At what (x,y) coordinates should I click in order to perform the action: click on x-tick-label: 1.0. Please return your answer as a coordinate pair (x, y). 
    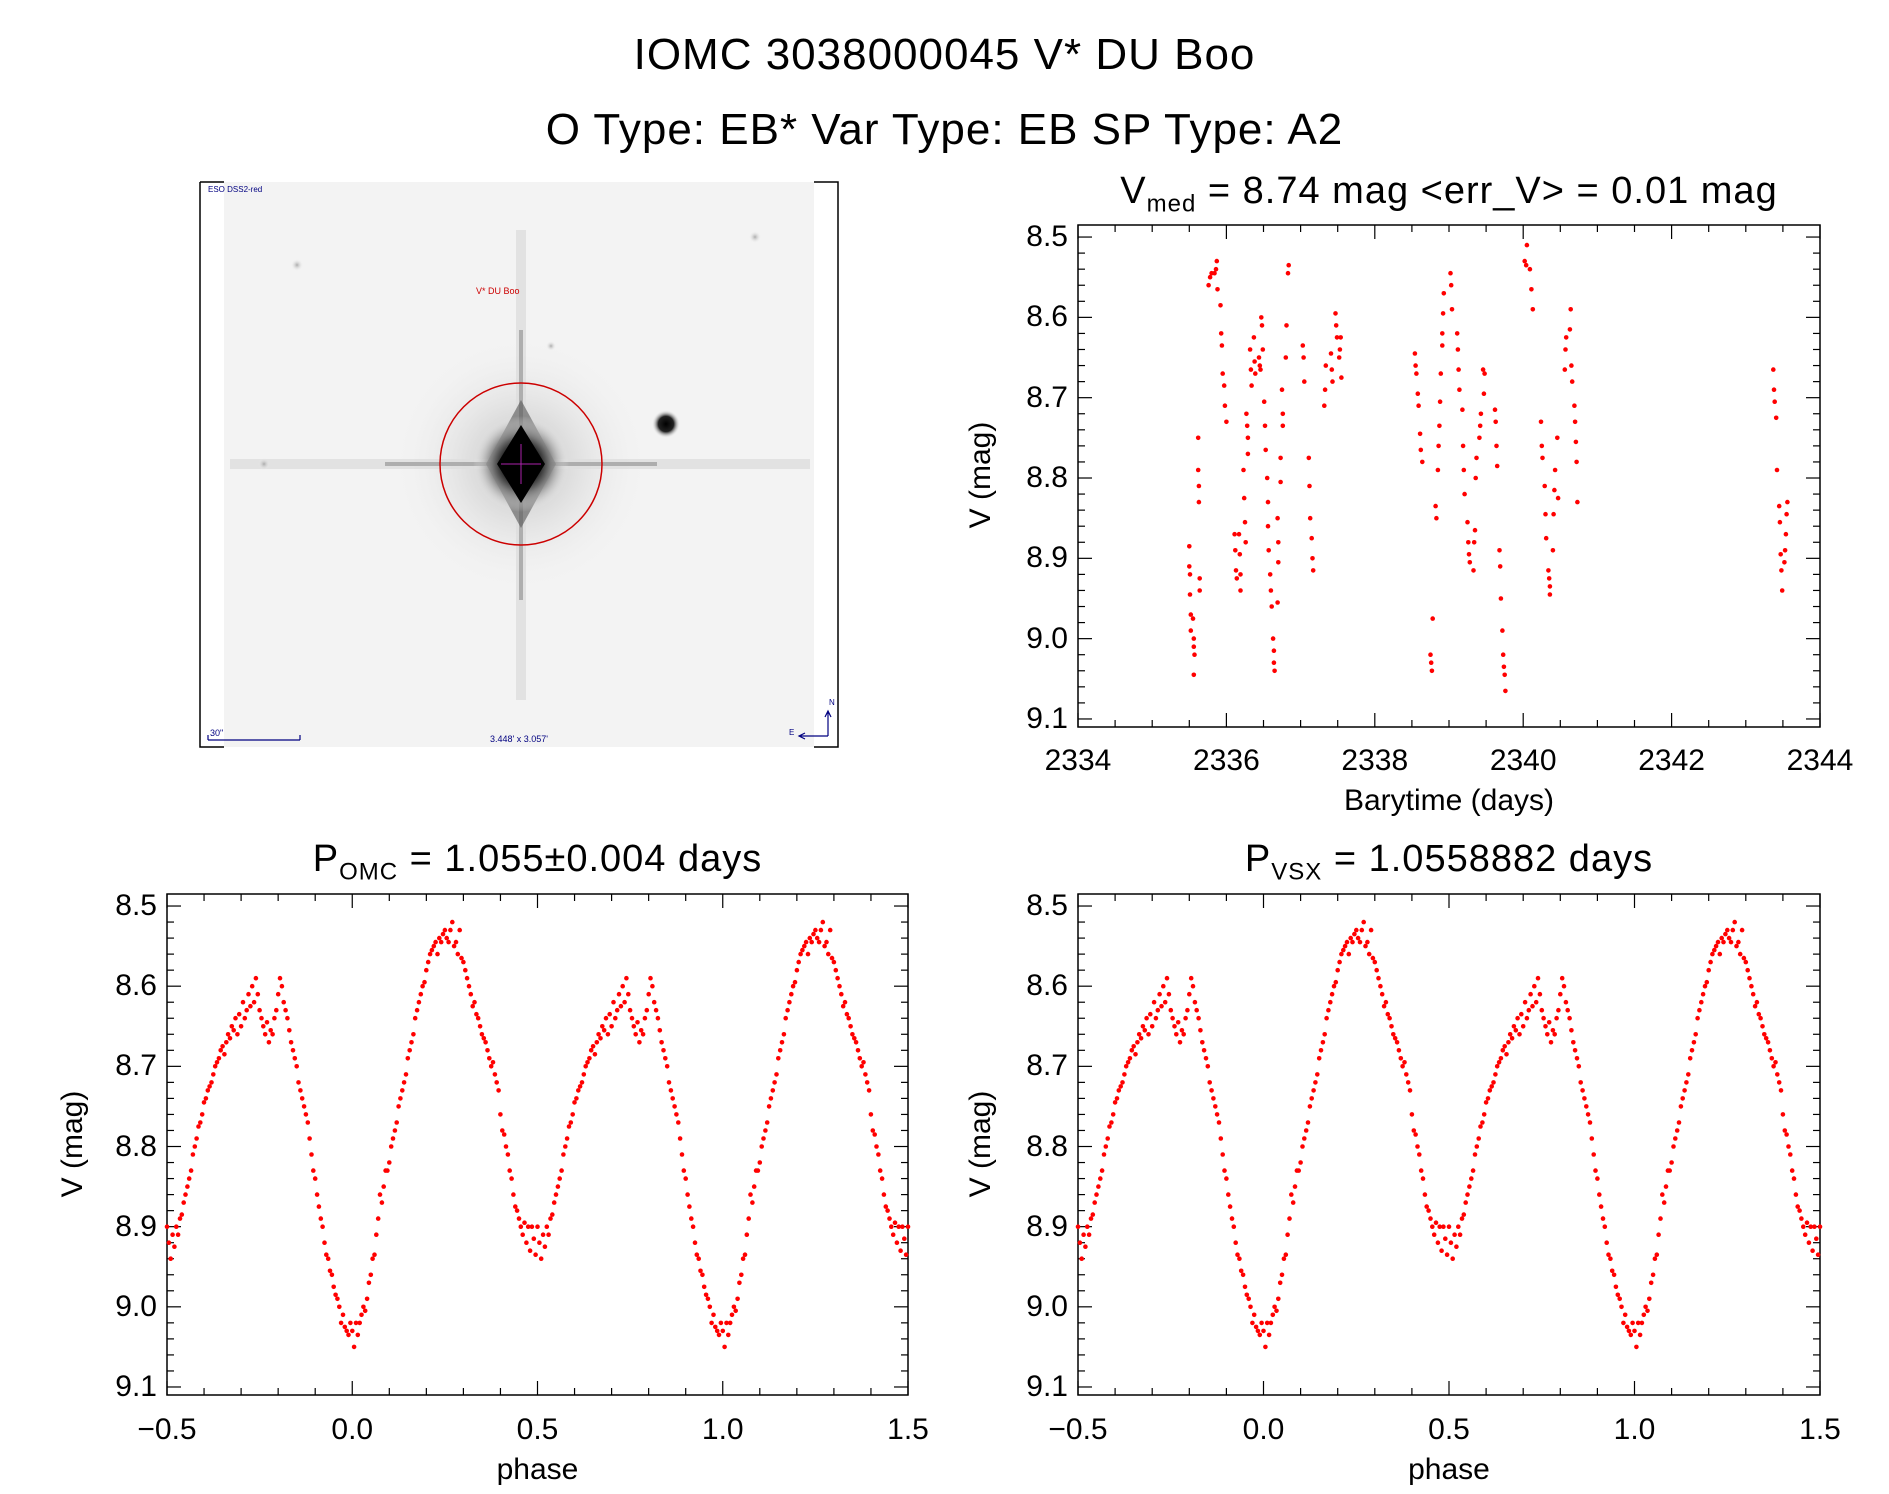
    Looking at the image, I should click on (1634, 1429).